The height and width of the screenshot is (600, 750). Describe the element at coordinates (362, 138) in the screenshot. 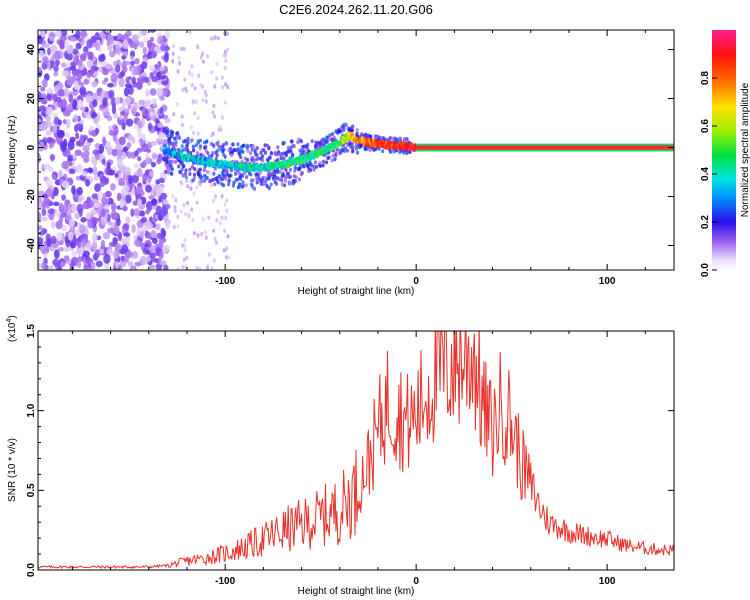

I see `trace-point` at that location.